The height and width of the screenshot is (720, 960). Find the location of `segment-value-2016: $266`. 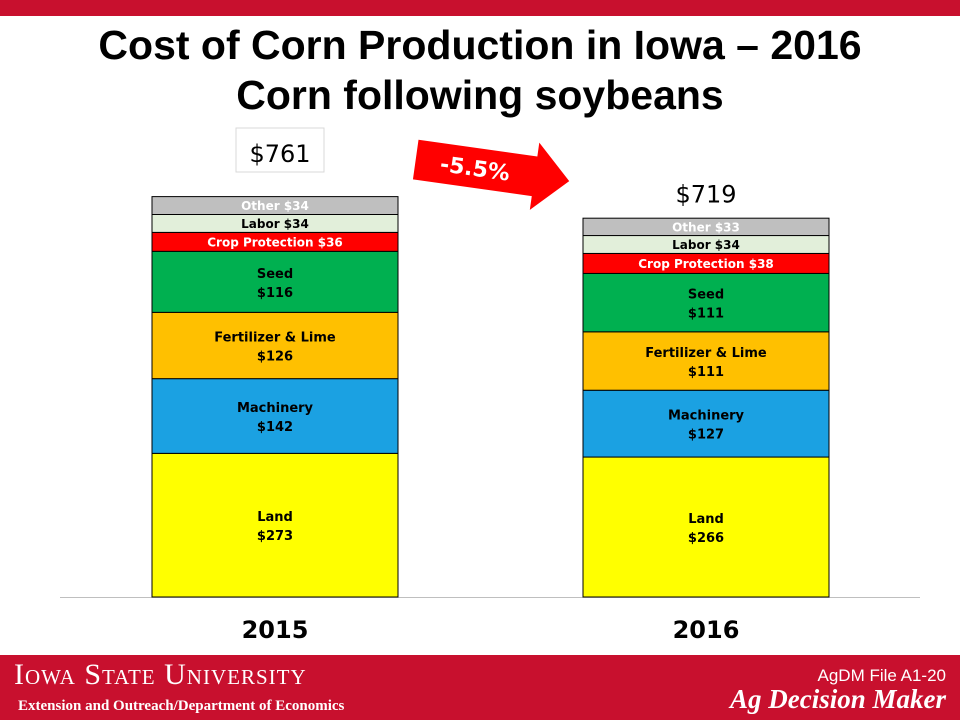

segment-value-2016: $266 is located at coordinates (706, 538).